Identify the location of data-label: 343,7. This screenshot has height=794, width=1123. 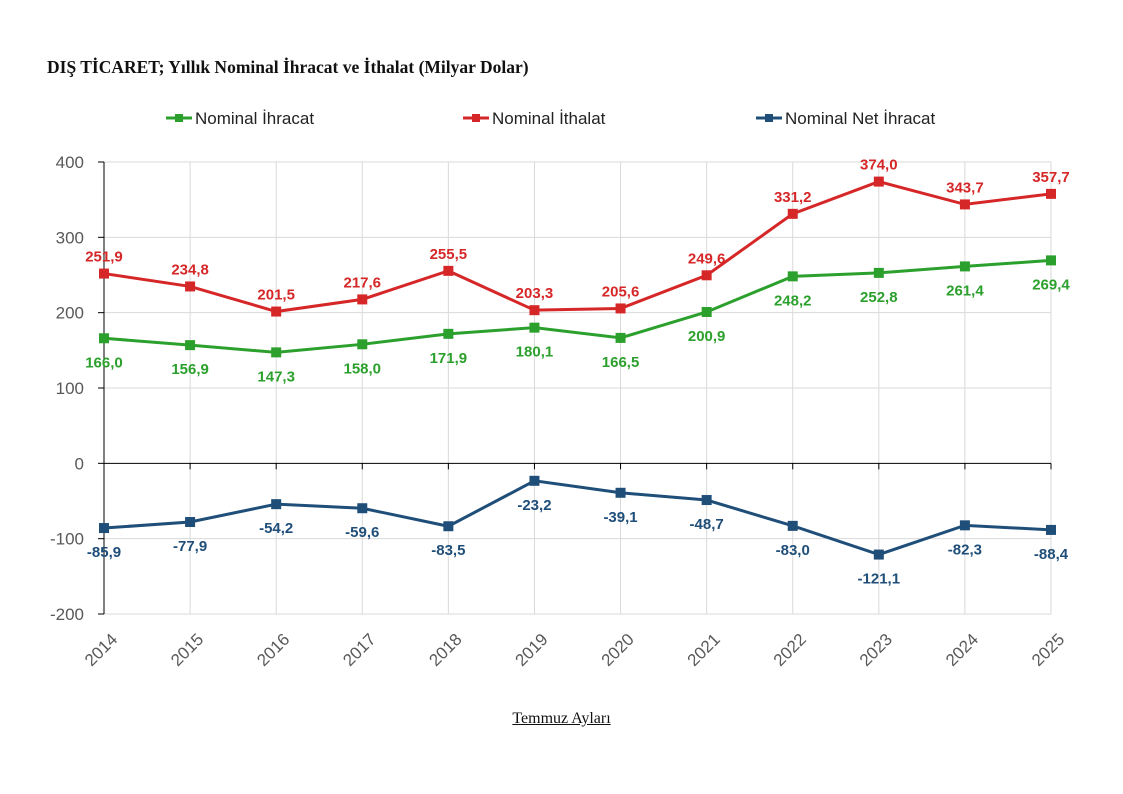
(965, 187).